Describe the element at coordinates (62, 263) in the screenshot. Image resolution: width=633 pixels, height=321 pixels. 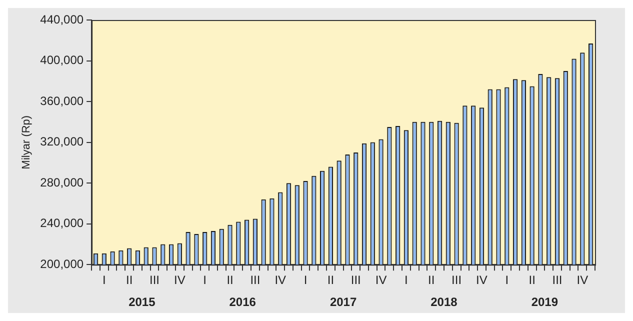
I see `y-tick-label: 200,000` at that location.